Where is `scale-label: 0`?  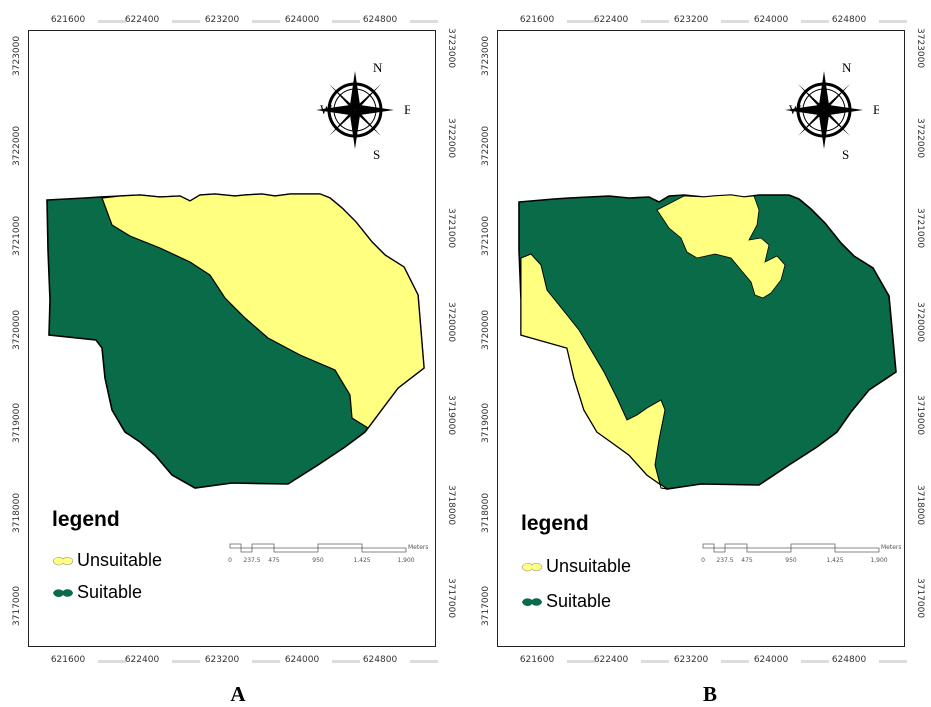 scale-label: 0 is located at coordinates (230, 560).